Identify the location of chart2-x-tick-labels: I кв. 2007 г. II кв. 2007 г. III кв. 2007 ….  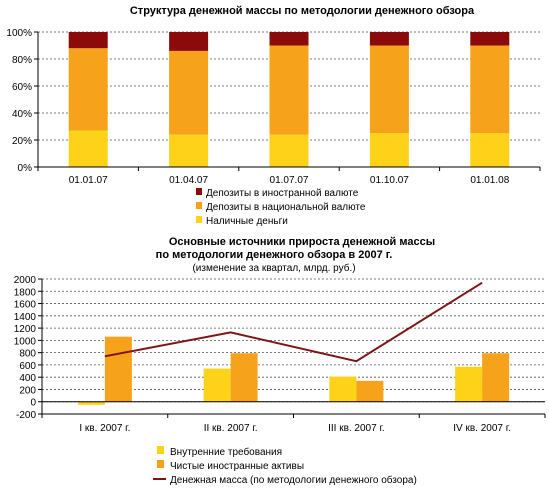
(295, 428).